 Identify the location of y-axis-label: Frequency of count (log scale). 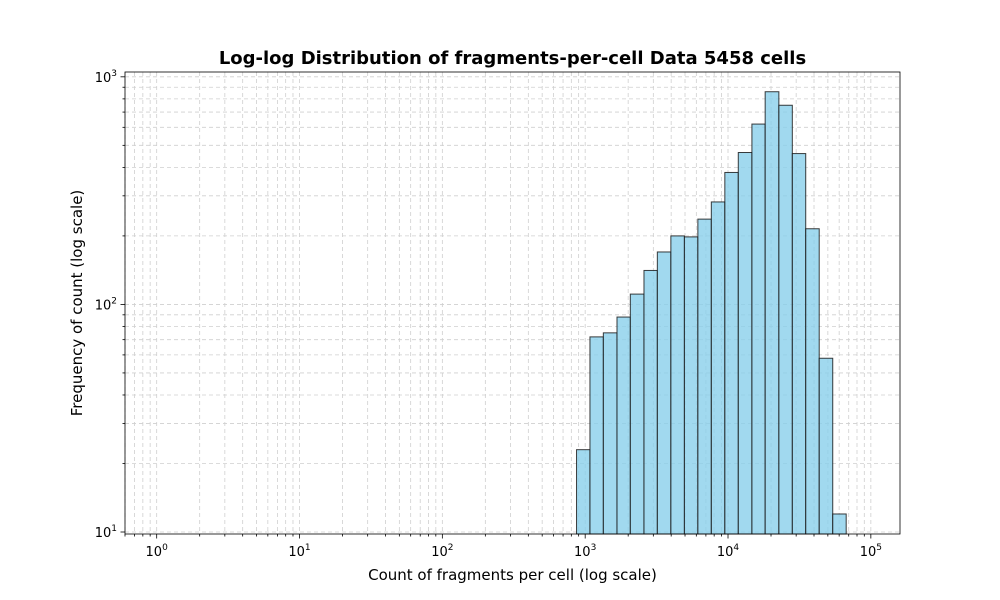
(77, 303).